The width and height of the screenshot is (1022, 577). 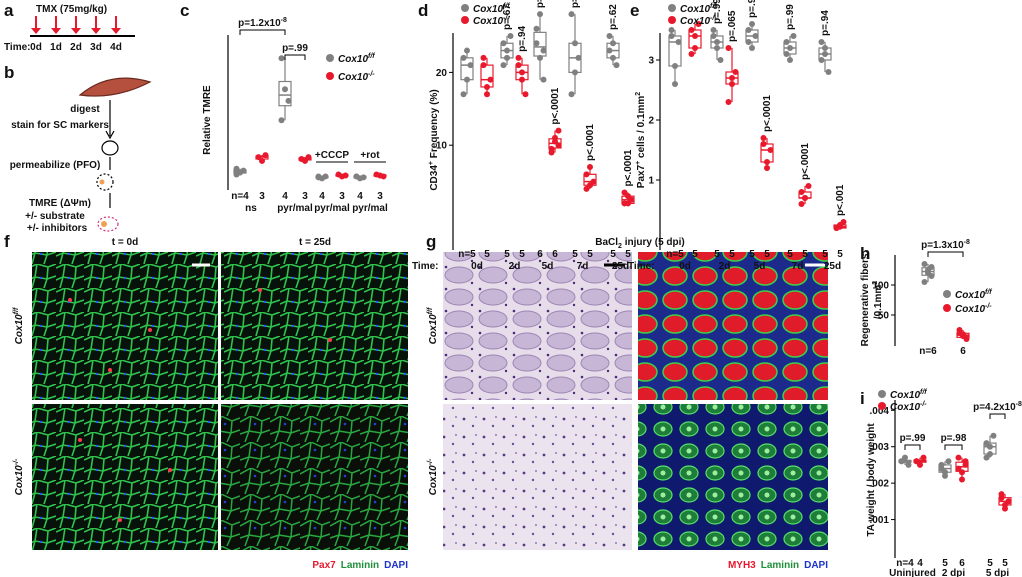 What do you see at coordinates (880, 520) in the screenshot?
I see `y-tick-label: .001` at bounding box center [880, 520].